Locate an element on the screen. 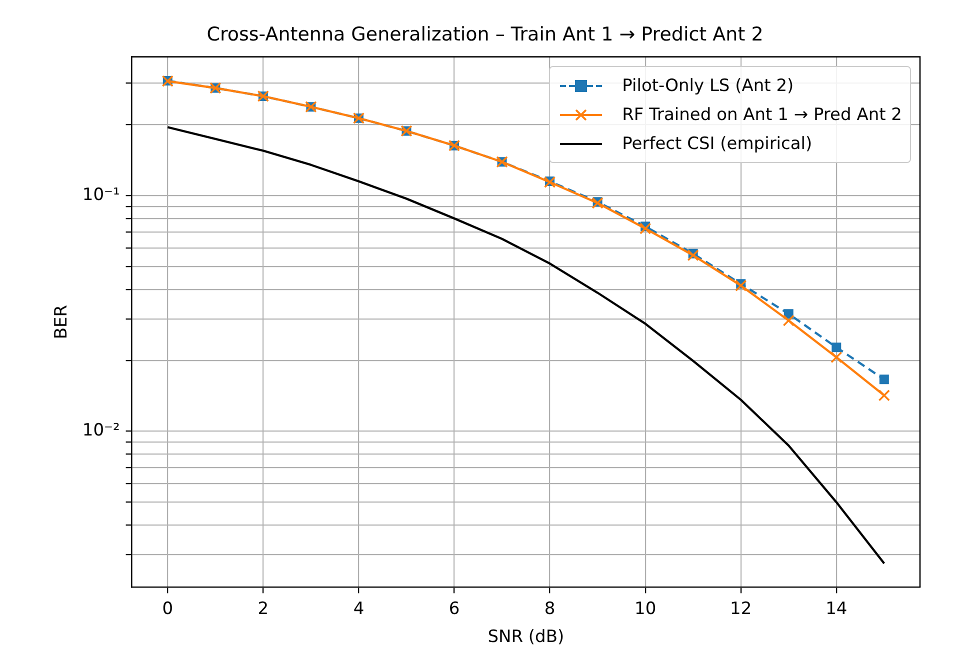 The width and height of the screenshot is (963, 652). legend-label: Pilot-Only LS (Ant 2) is located at coordinates (708, 86).